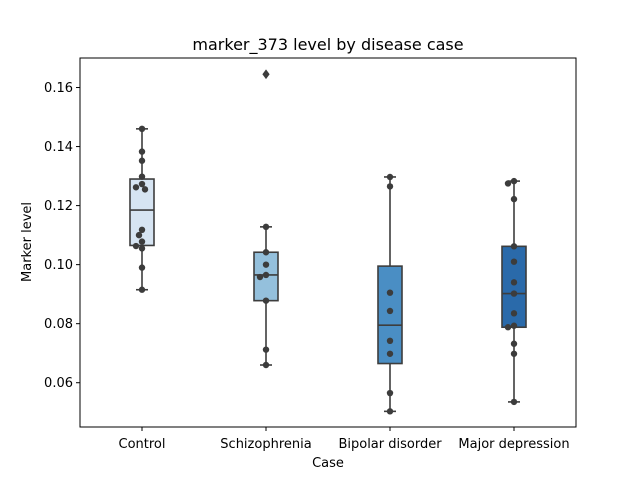  I want to click on x-axis-label: Case, so click(328, 463).